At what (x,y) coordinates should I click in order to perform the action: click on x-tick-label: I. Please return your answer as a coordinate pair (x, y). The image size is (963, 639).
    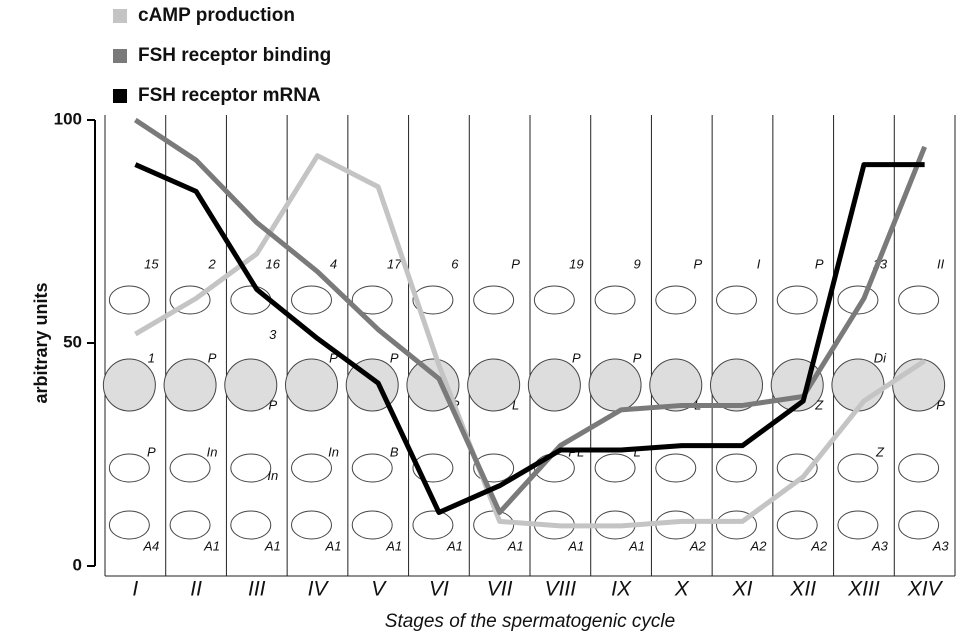
    Looking at the image, I should click on (135, 589).